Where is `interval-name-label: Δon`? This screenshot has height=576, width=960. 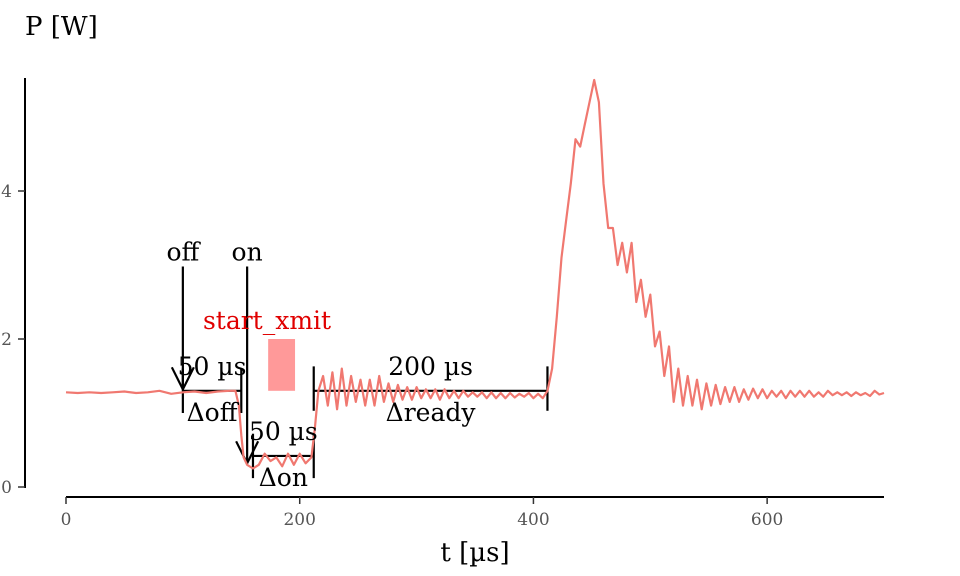
interval-name-label: Δon is located at coordinates (283, 477).